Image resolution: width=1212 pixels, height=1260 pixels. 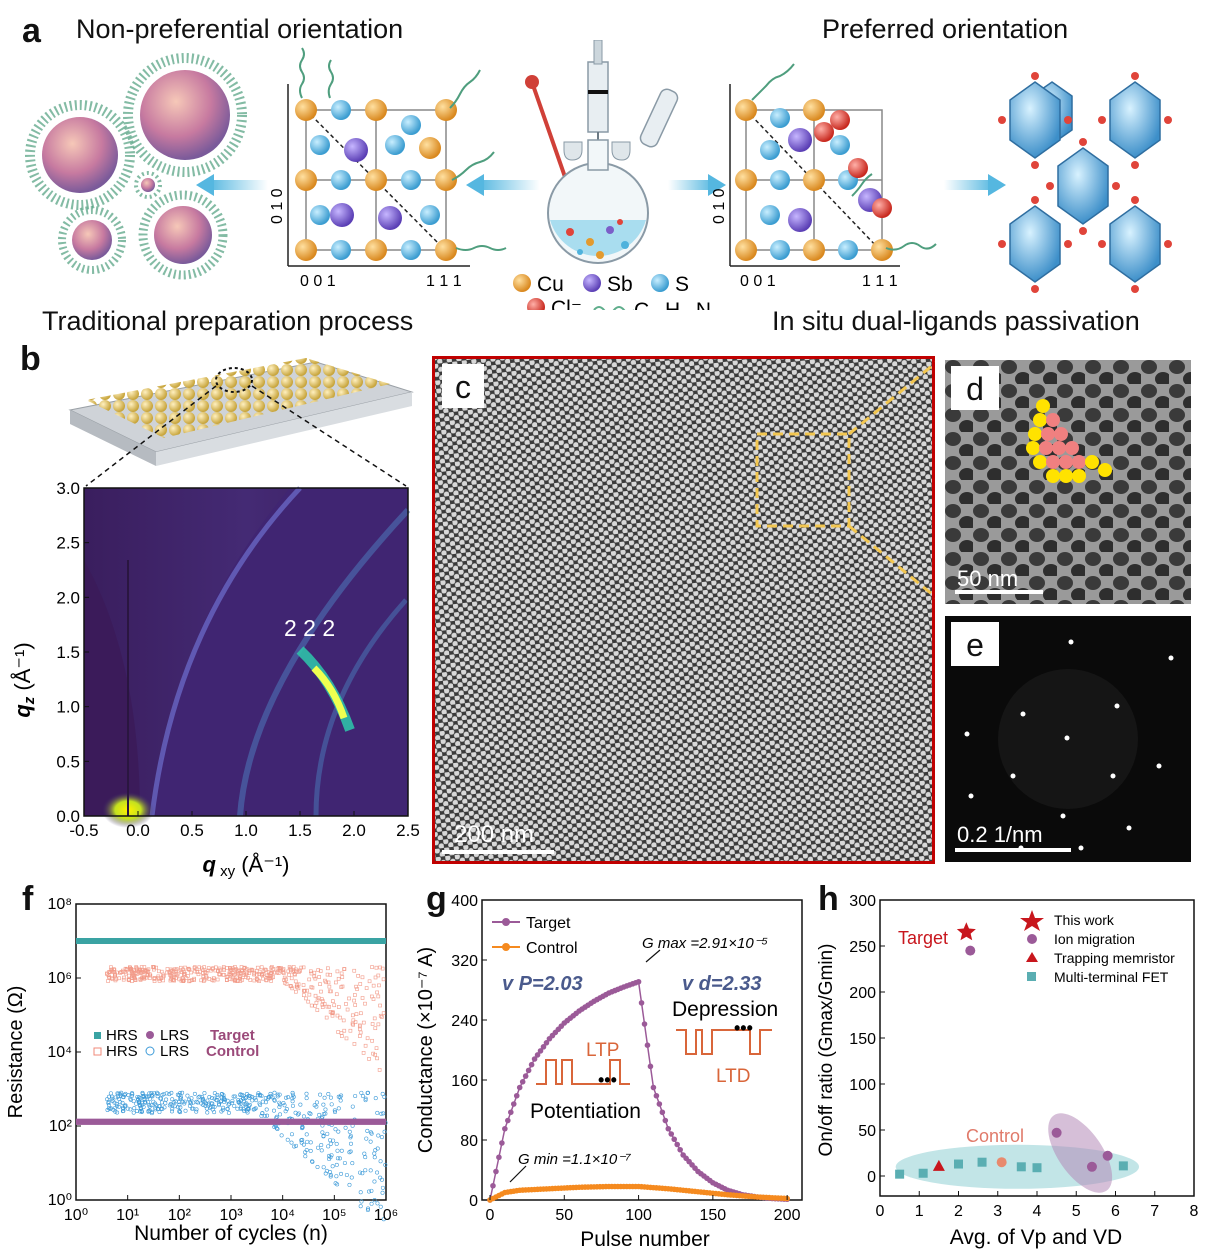 What do you see at coordinates (68, 707) in the screenshot?
I see `b-ytick-label: 1.0` at bounding box center [68, 707].